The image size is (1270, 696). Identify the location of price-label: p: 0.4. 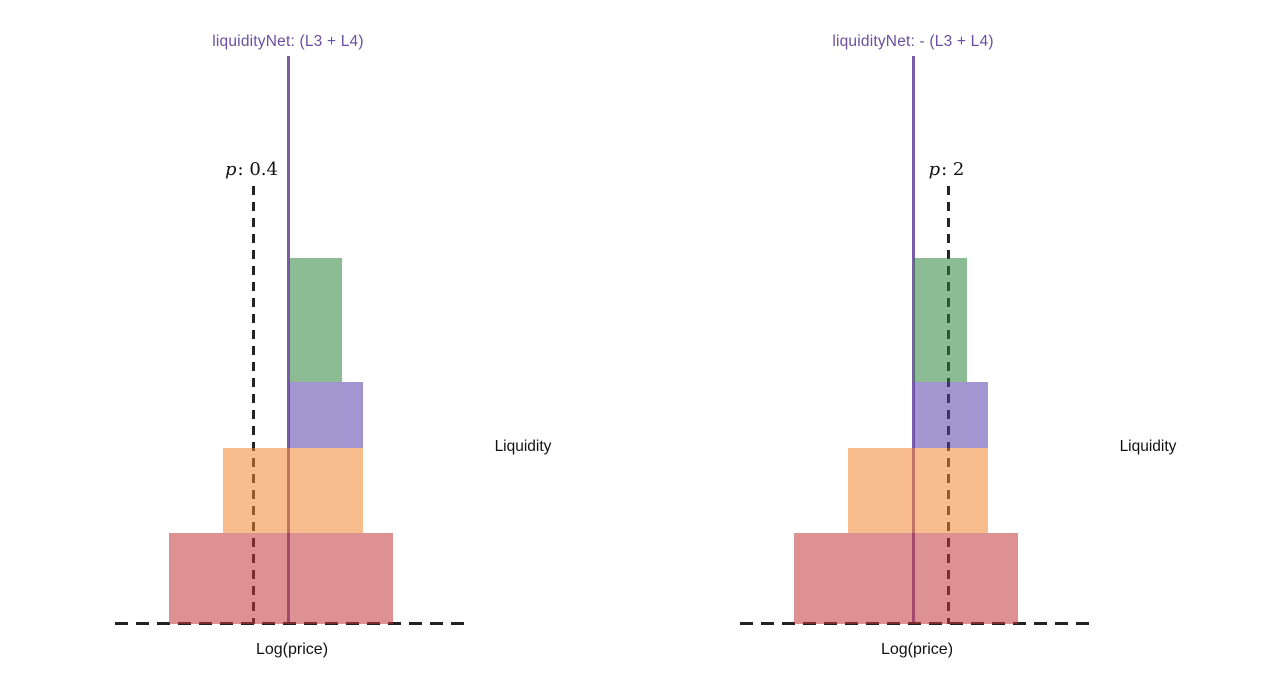
(251, 169).